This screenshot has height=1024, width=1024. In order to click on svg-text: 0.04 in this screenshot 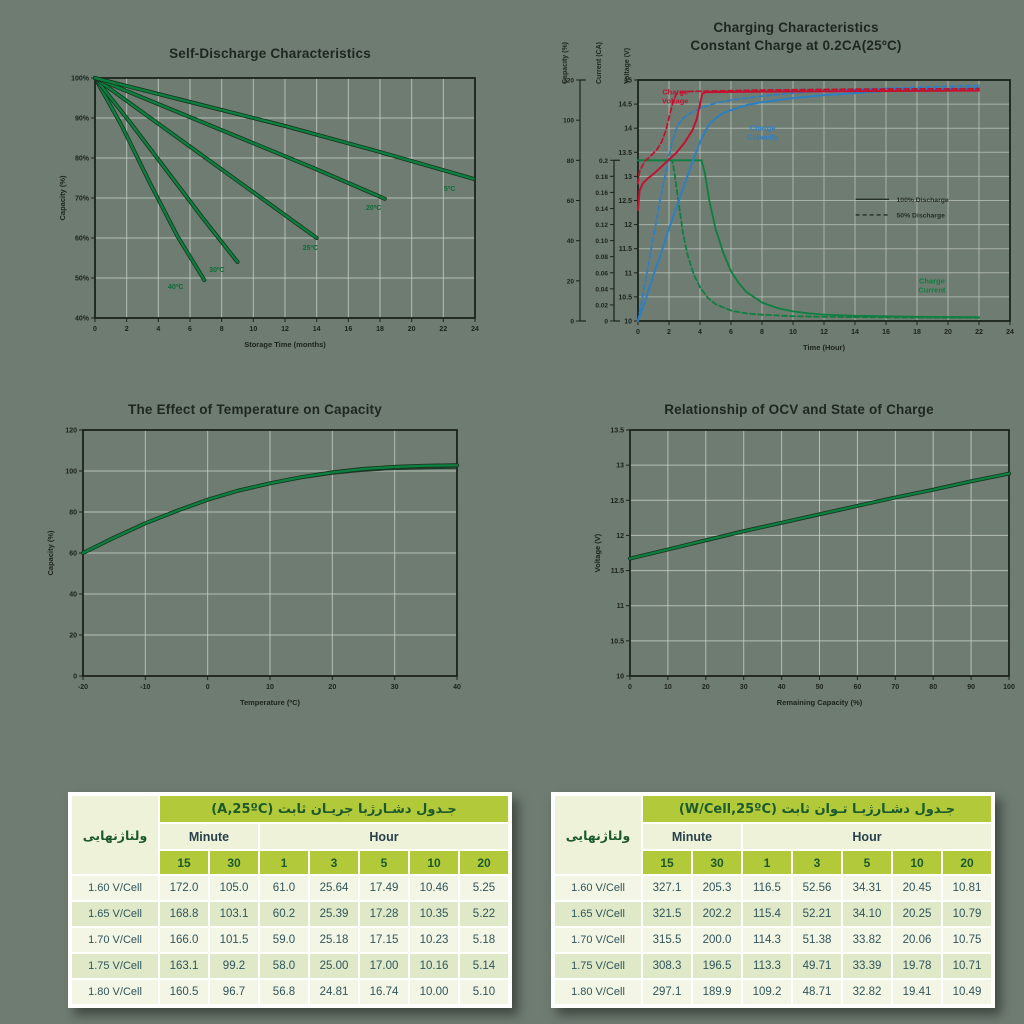, I will do `click(601, 289)`.